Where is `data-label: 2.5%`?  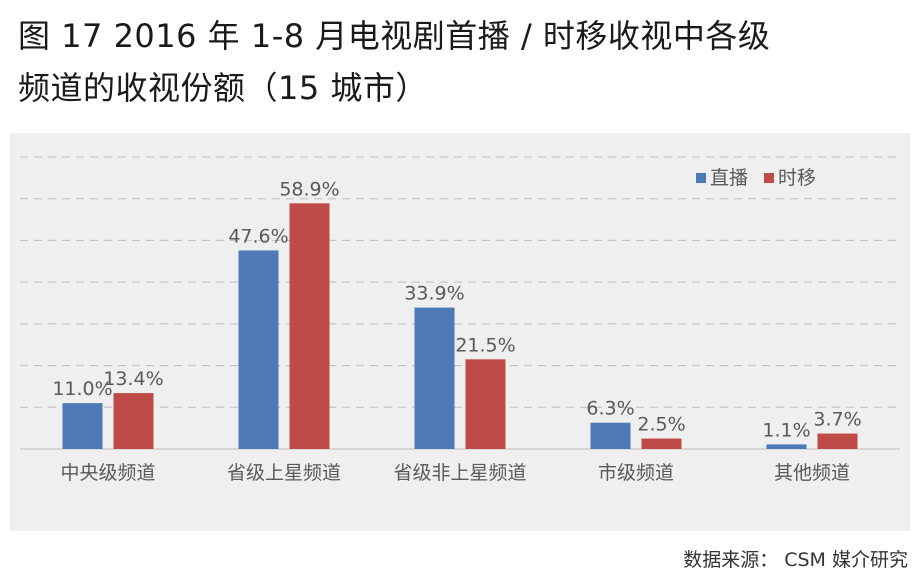 data-label: 2.5% is located at coordinates (661, 425).